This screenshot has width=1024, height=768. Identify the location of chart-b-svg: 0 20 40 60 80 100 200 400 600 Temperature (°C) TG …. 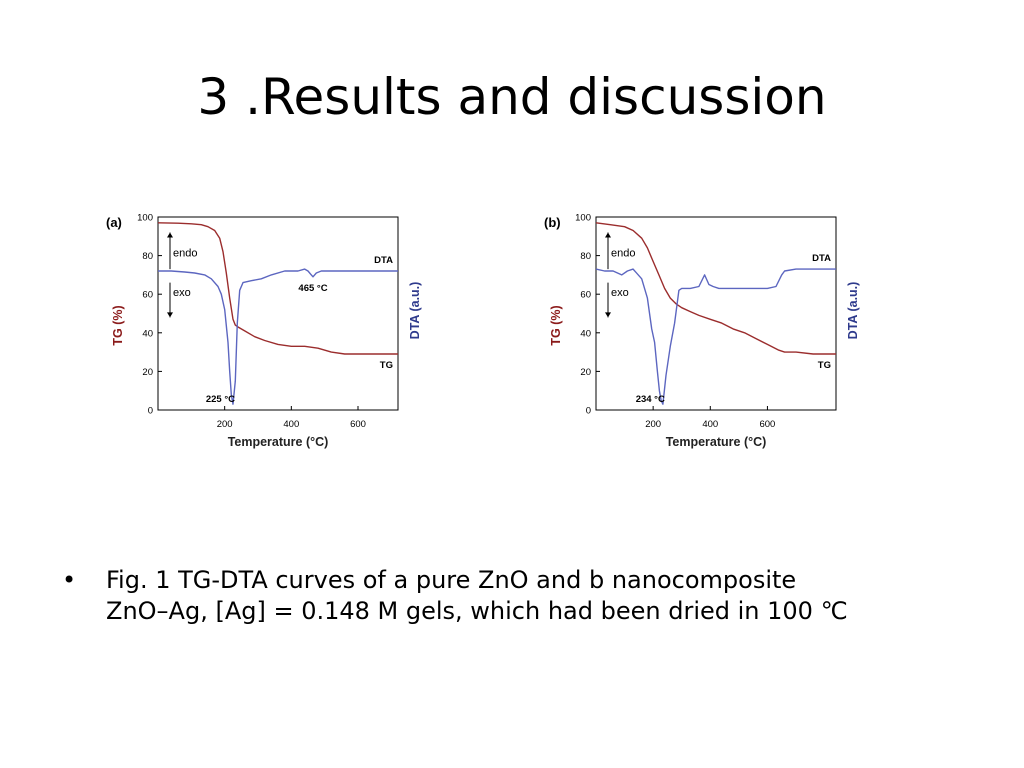
(702, 331).